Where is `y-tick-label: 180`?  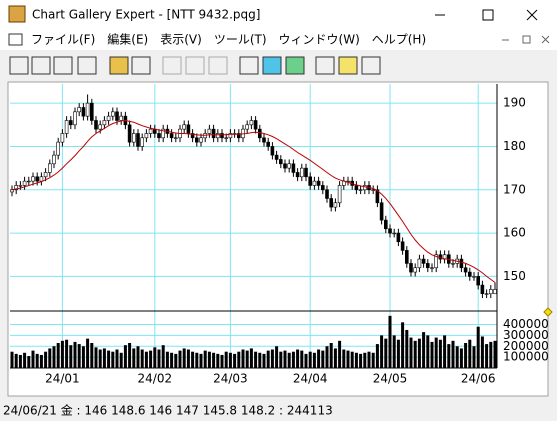
y-tick-label: 180 is located at coordinates (514, 146).